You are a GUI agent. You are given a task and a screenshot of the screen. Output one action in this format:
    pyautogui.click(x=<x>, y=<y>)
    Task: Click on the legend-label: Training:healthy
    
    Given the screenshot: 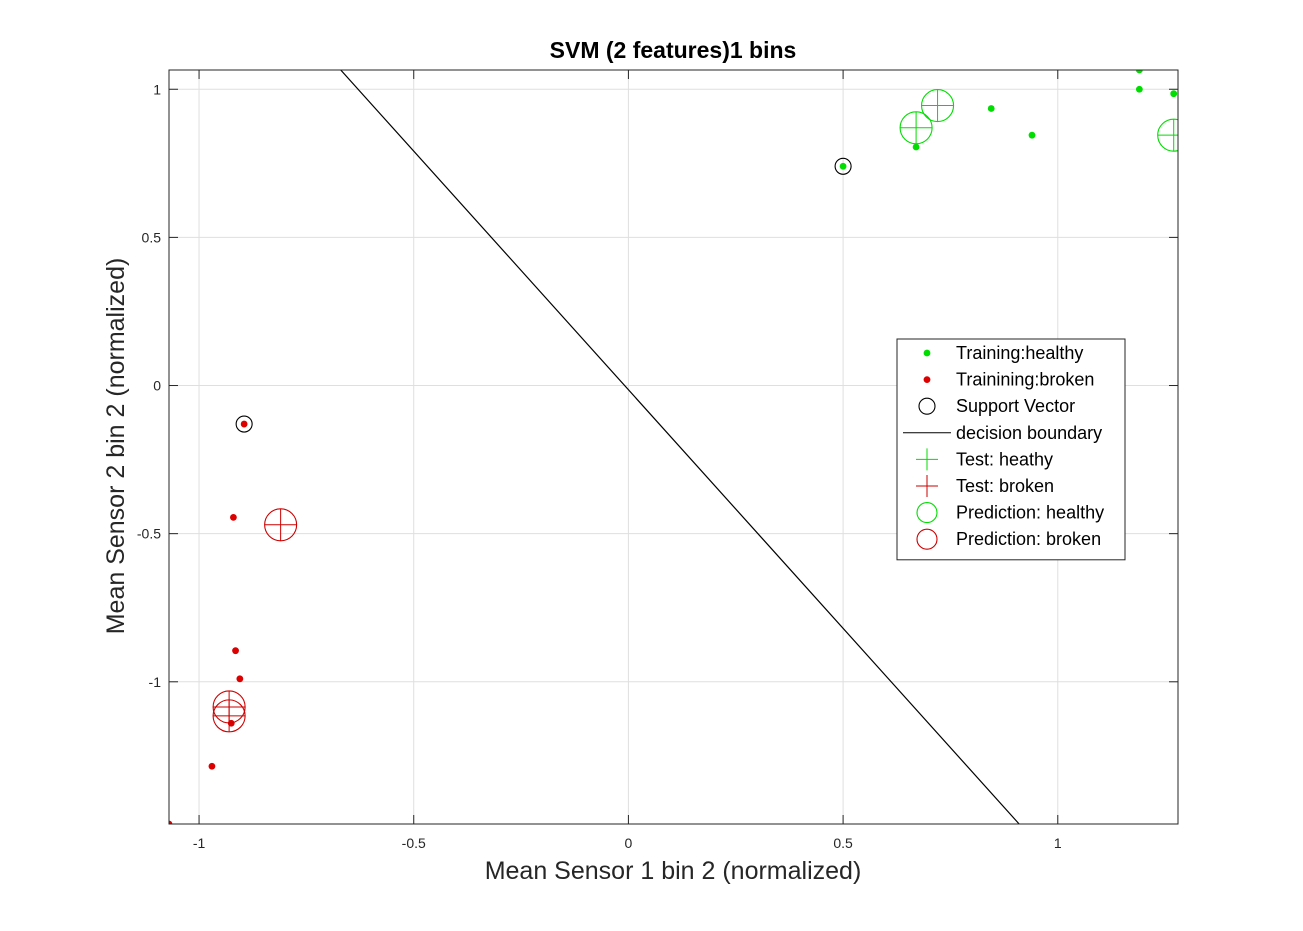 What is the action you would take?
    pyautogui.click(x=1019, y=353)
    